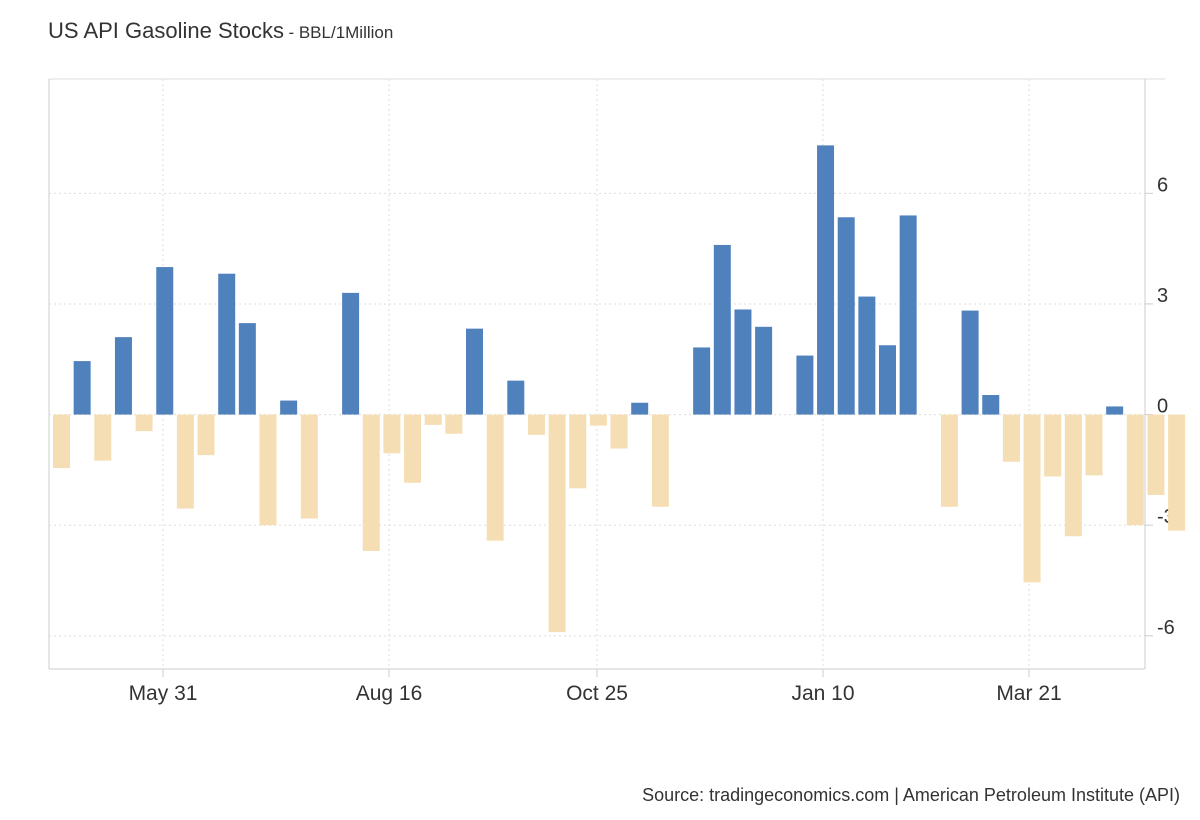 Image resolution: width=1200 pixels, height=820 pixels. Describe the element at coordinates (1162, 407) in the screenshot. I see `y-tick-label: 0` at that location.